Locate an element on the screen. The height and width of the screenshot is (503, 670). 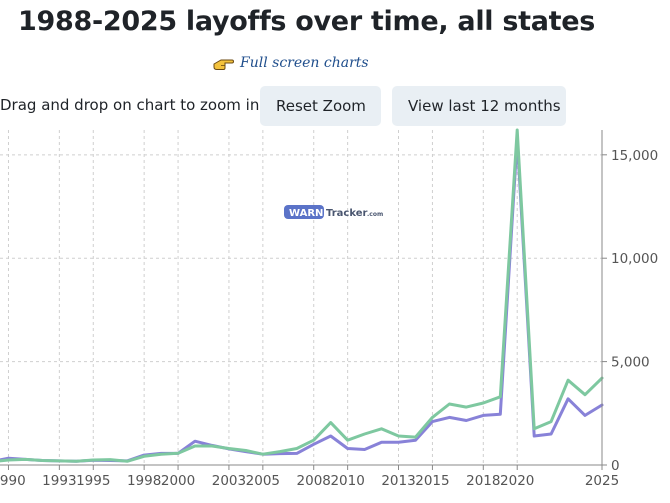
x-tick-label: 2013 is located at coordinates (398, 481).